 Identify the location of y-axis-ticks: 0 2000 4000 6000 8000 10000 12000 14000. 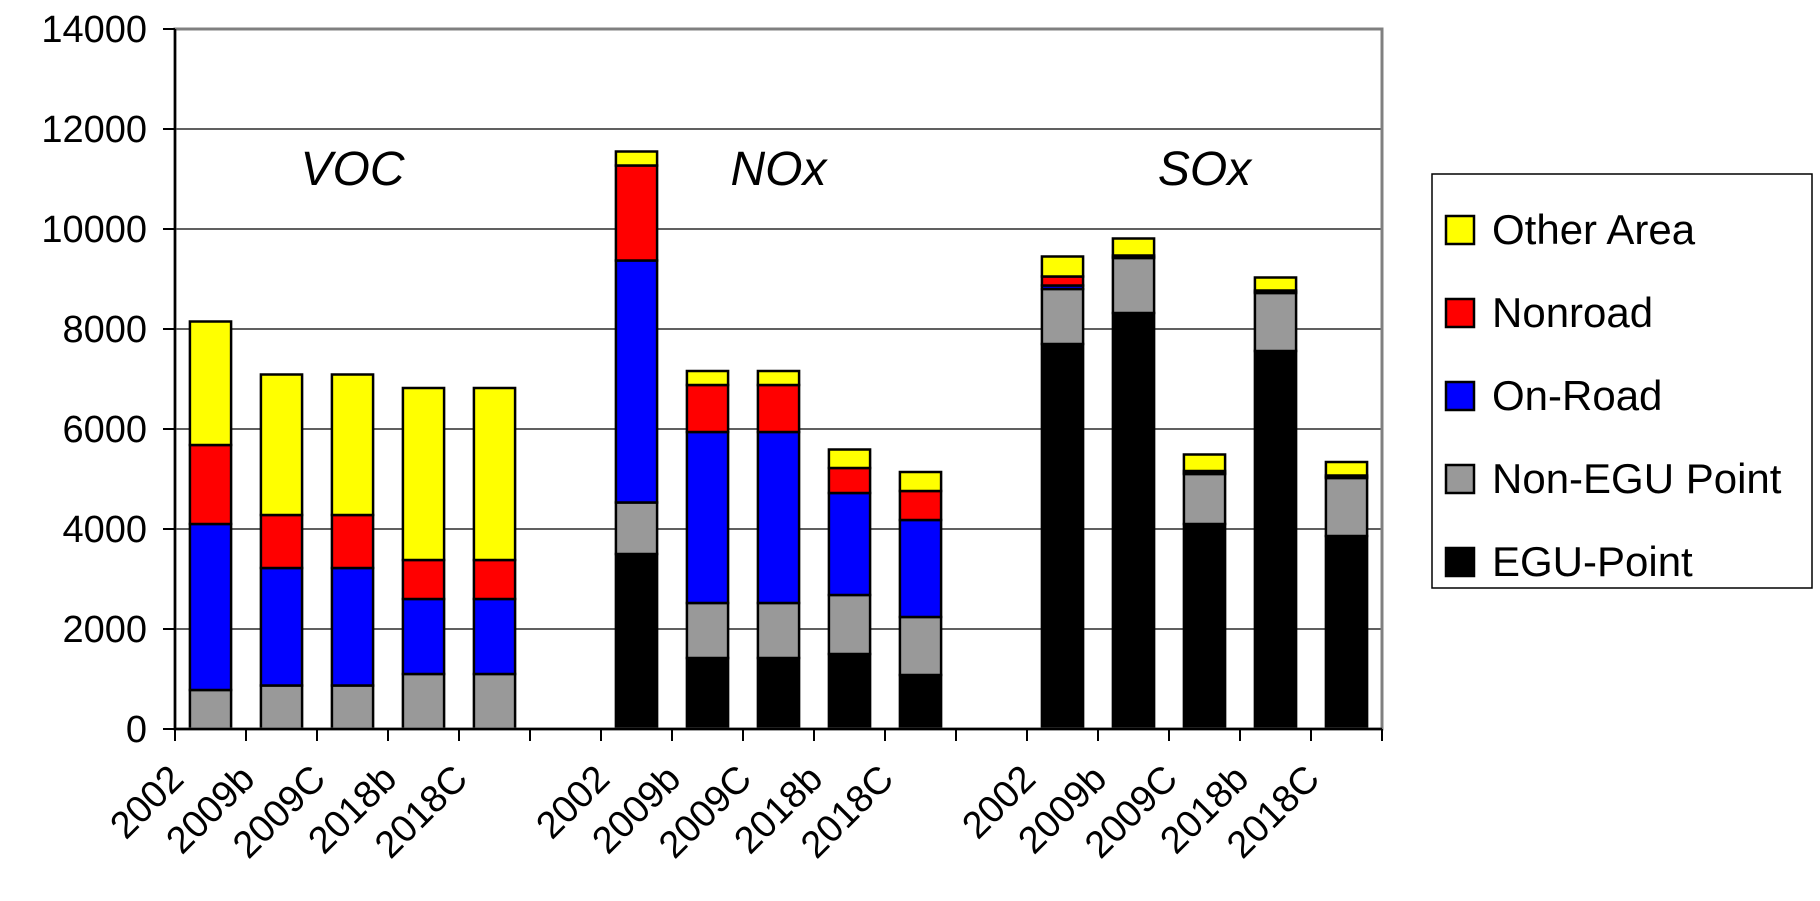
(108, 380).